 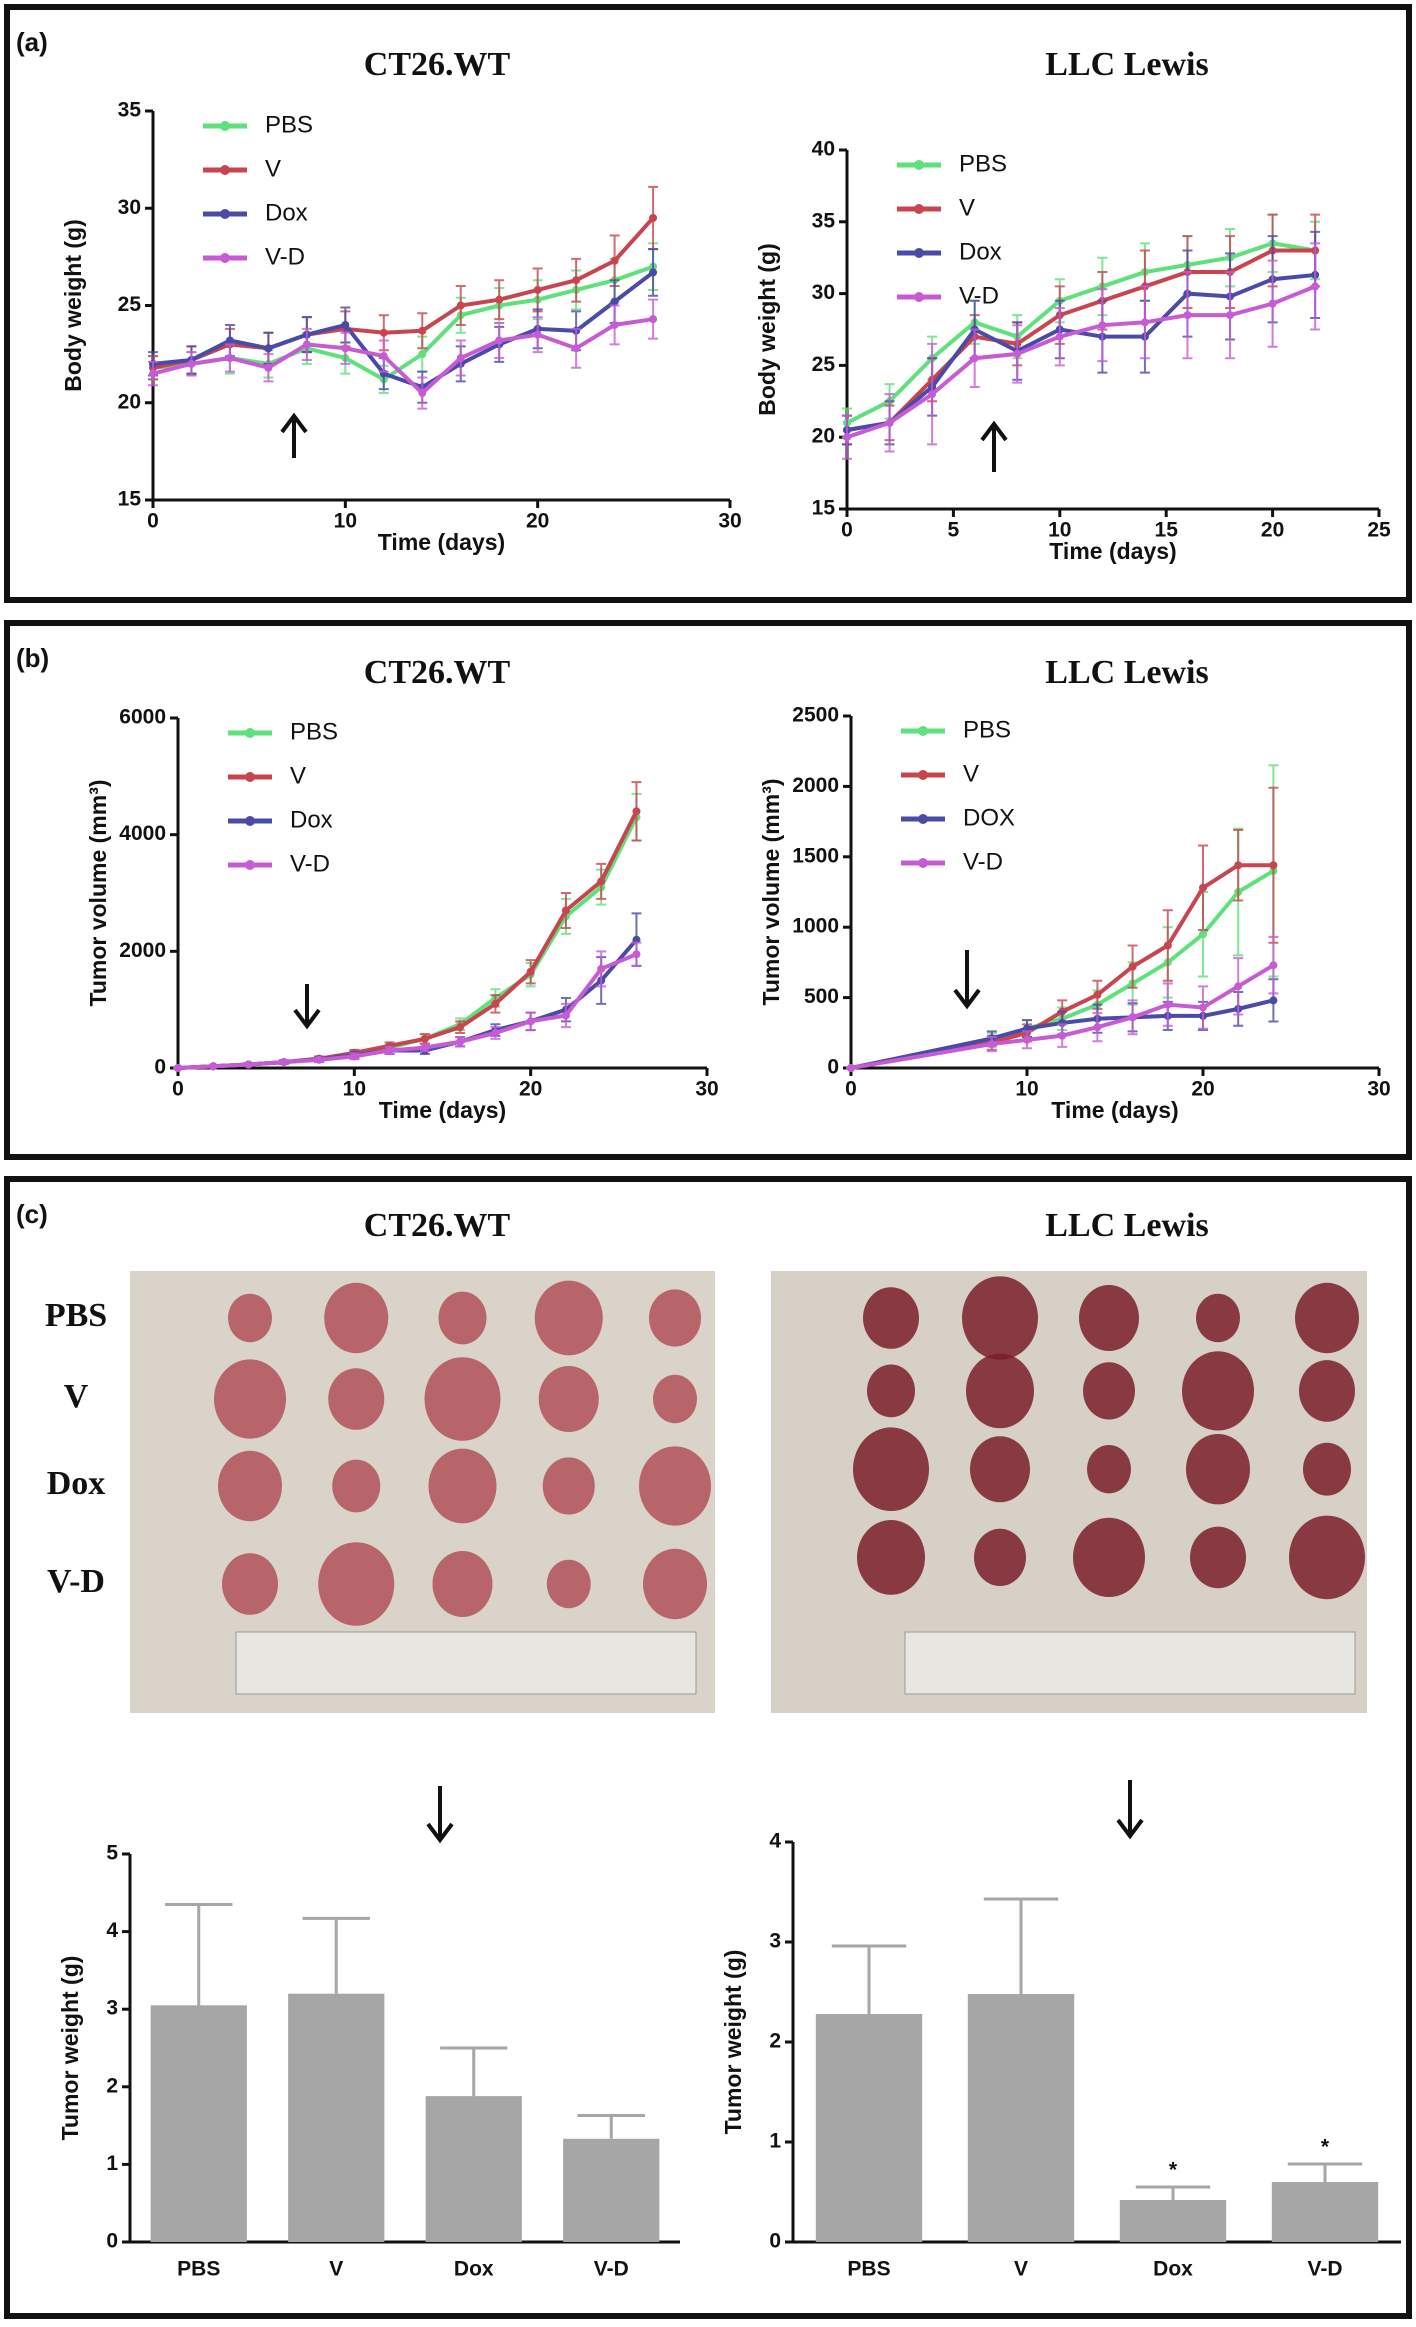 I want to click on y-tick-label: 2500, so click(x=815, y=715).